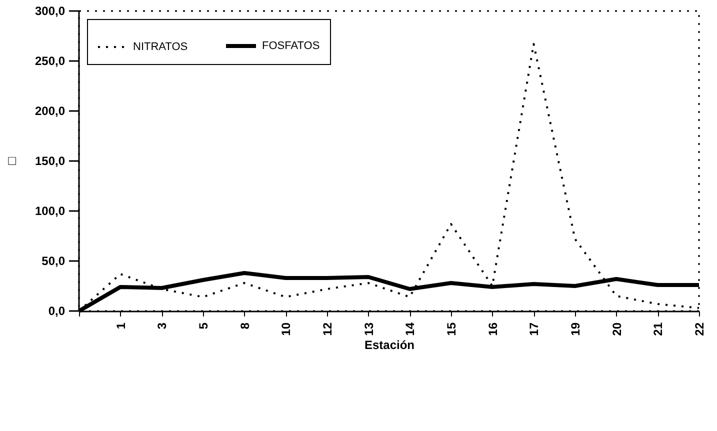 This screenshot has width=717, height=431. Describe the element at coordinates (50, 61) in the screenshot. I see `y-tick-label: 250,0` at that location.